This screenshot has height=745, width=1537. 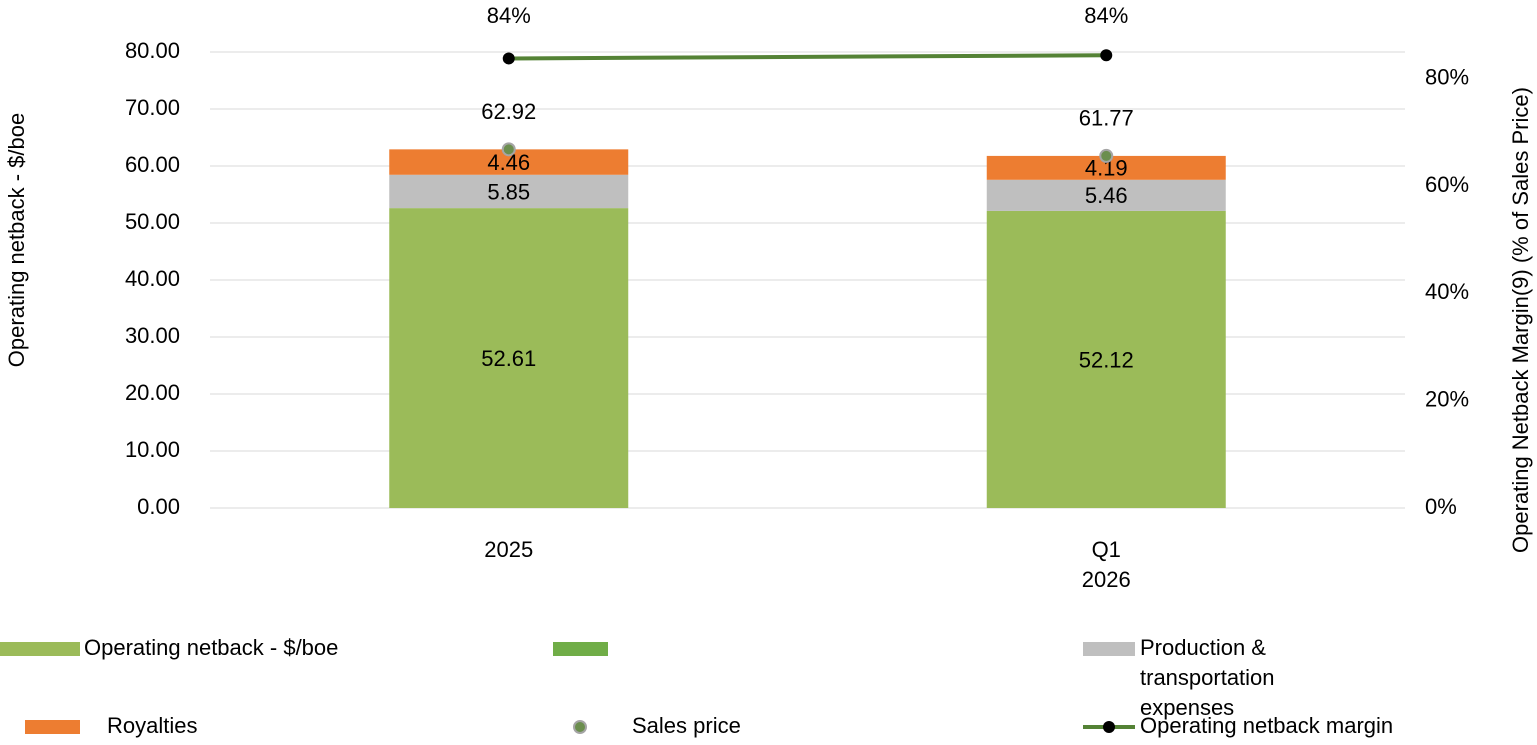 What do you see at coordinates (686, 725) in the screenshot?
I see `legend-label: Sales price` at bounding box center [686, 725].